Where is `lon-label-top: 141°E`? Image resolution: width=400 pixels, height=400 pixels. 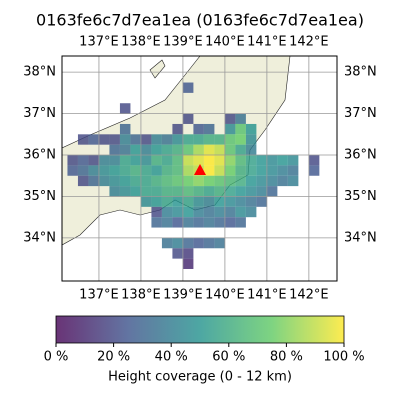 lon-label-top: 141°E is located at coordinates (267, 42).